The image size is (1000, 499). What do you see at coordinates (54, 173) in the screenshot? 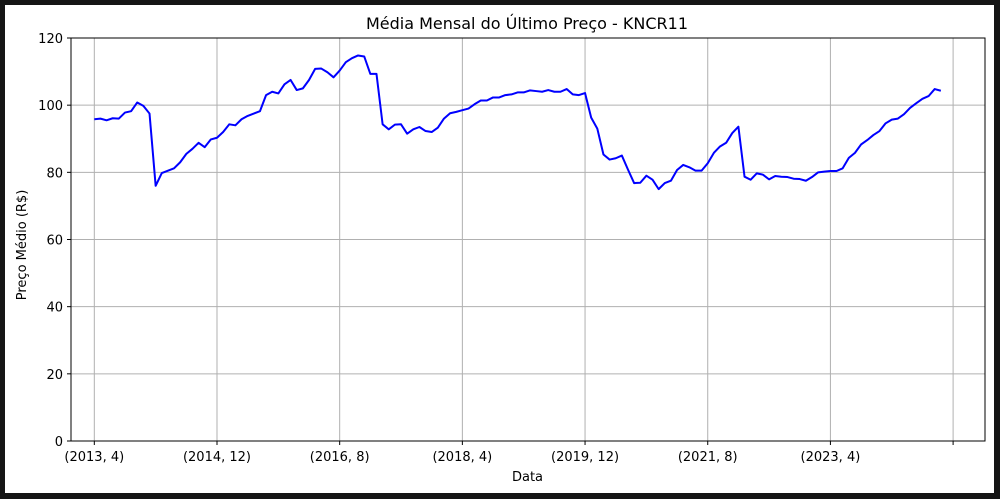
I see `y-tick-label: 80` at bounding box center [54, 173].